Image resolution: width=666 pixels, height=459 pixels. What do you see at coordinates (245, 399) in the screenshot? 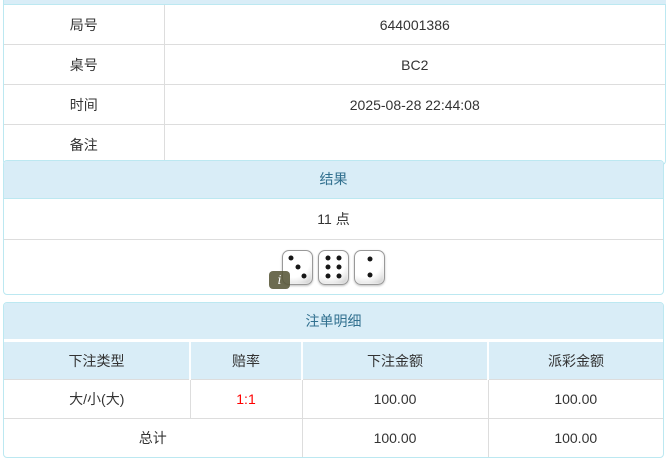
I see `odds-value: 1:1` at bounding box center [245, 399].